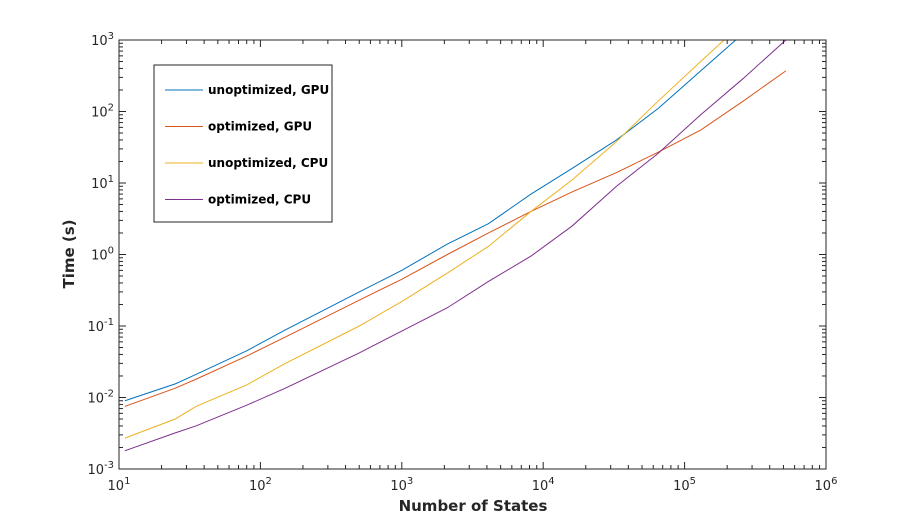  Describe the element at coordinates (401, 485) in the screenshot. I see `x-tick-label: 10³` at that location.